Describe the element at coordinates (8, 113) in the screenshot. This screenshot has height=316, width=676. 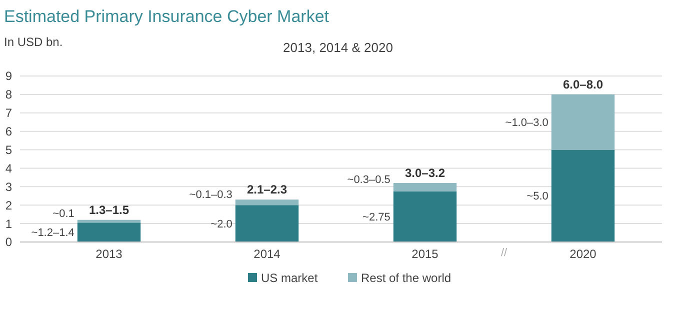
I see `y-tick-label: 7` at that location.